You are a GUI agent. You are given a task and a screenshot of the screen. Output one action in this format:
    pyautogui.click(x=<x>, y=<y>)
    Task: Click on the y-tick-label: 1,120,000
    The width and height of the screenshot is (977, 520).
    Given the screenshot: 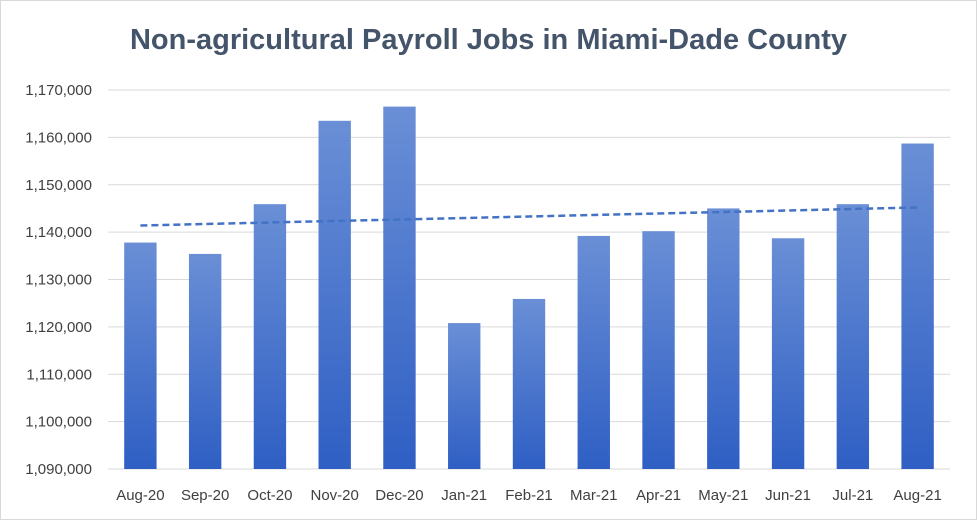 What is the action you would take?
    pyautogui.click(x=58, y=327)
    